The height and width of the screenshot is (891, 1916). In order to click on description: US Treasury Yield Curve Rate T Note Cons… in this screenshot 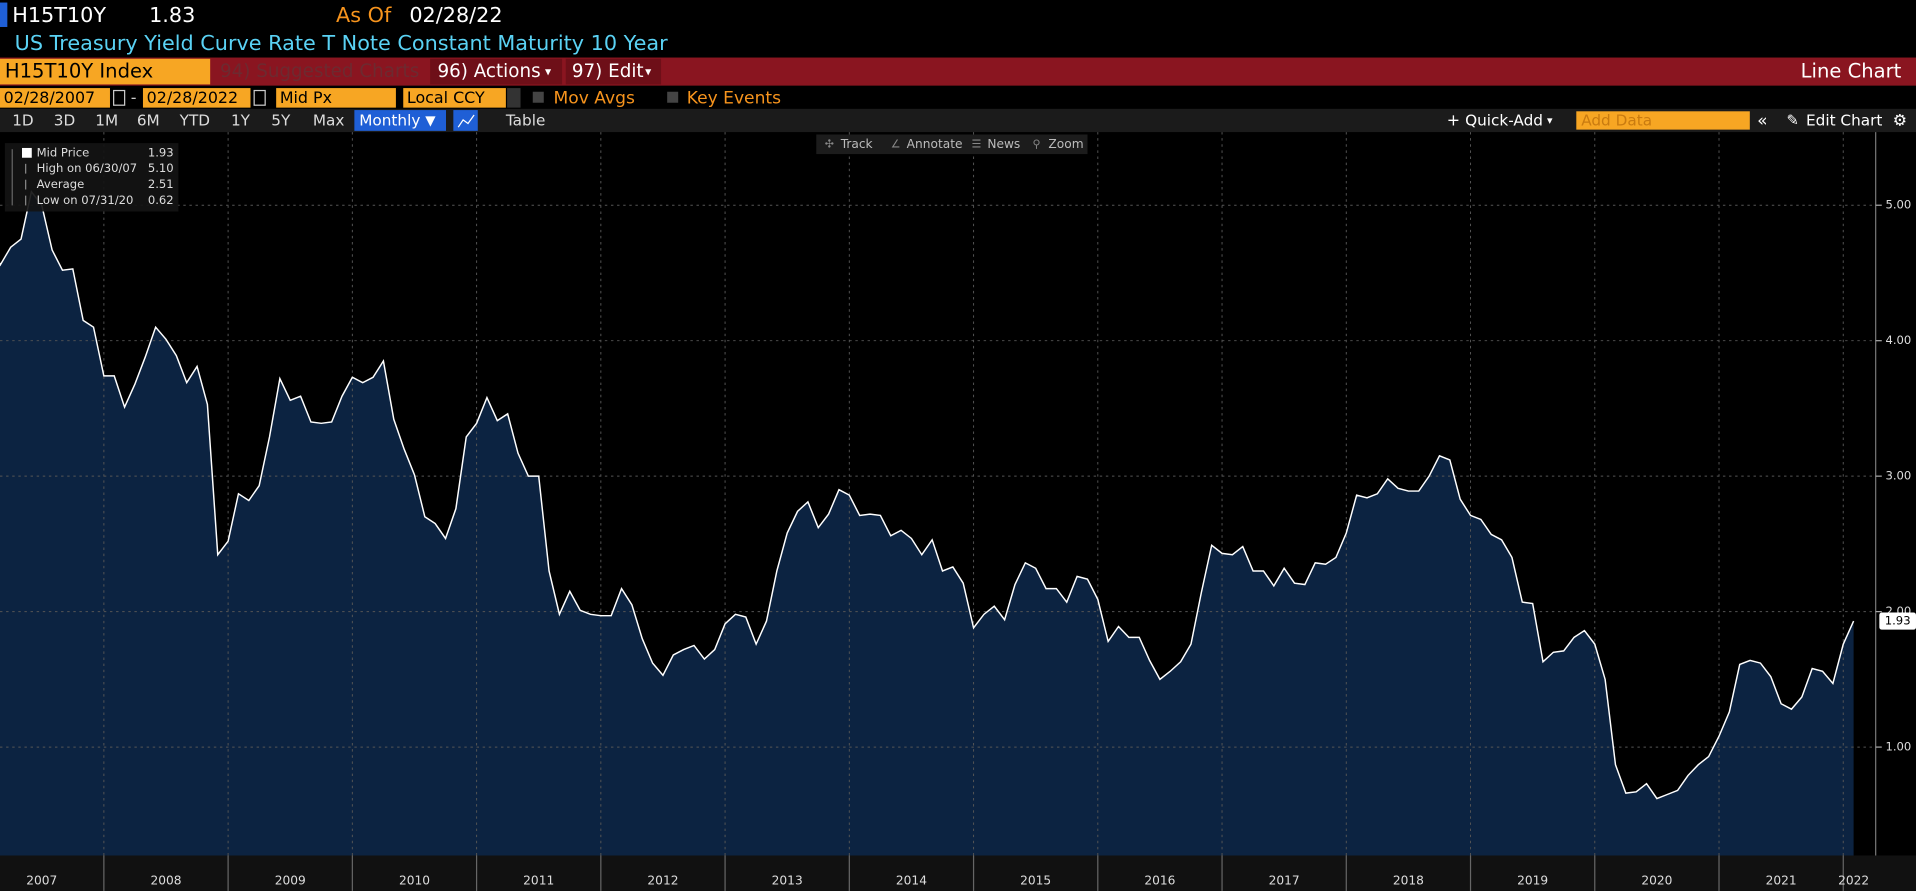, I will do `click(341, 43)`.